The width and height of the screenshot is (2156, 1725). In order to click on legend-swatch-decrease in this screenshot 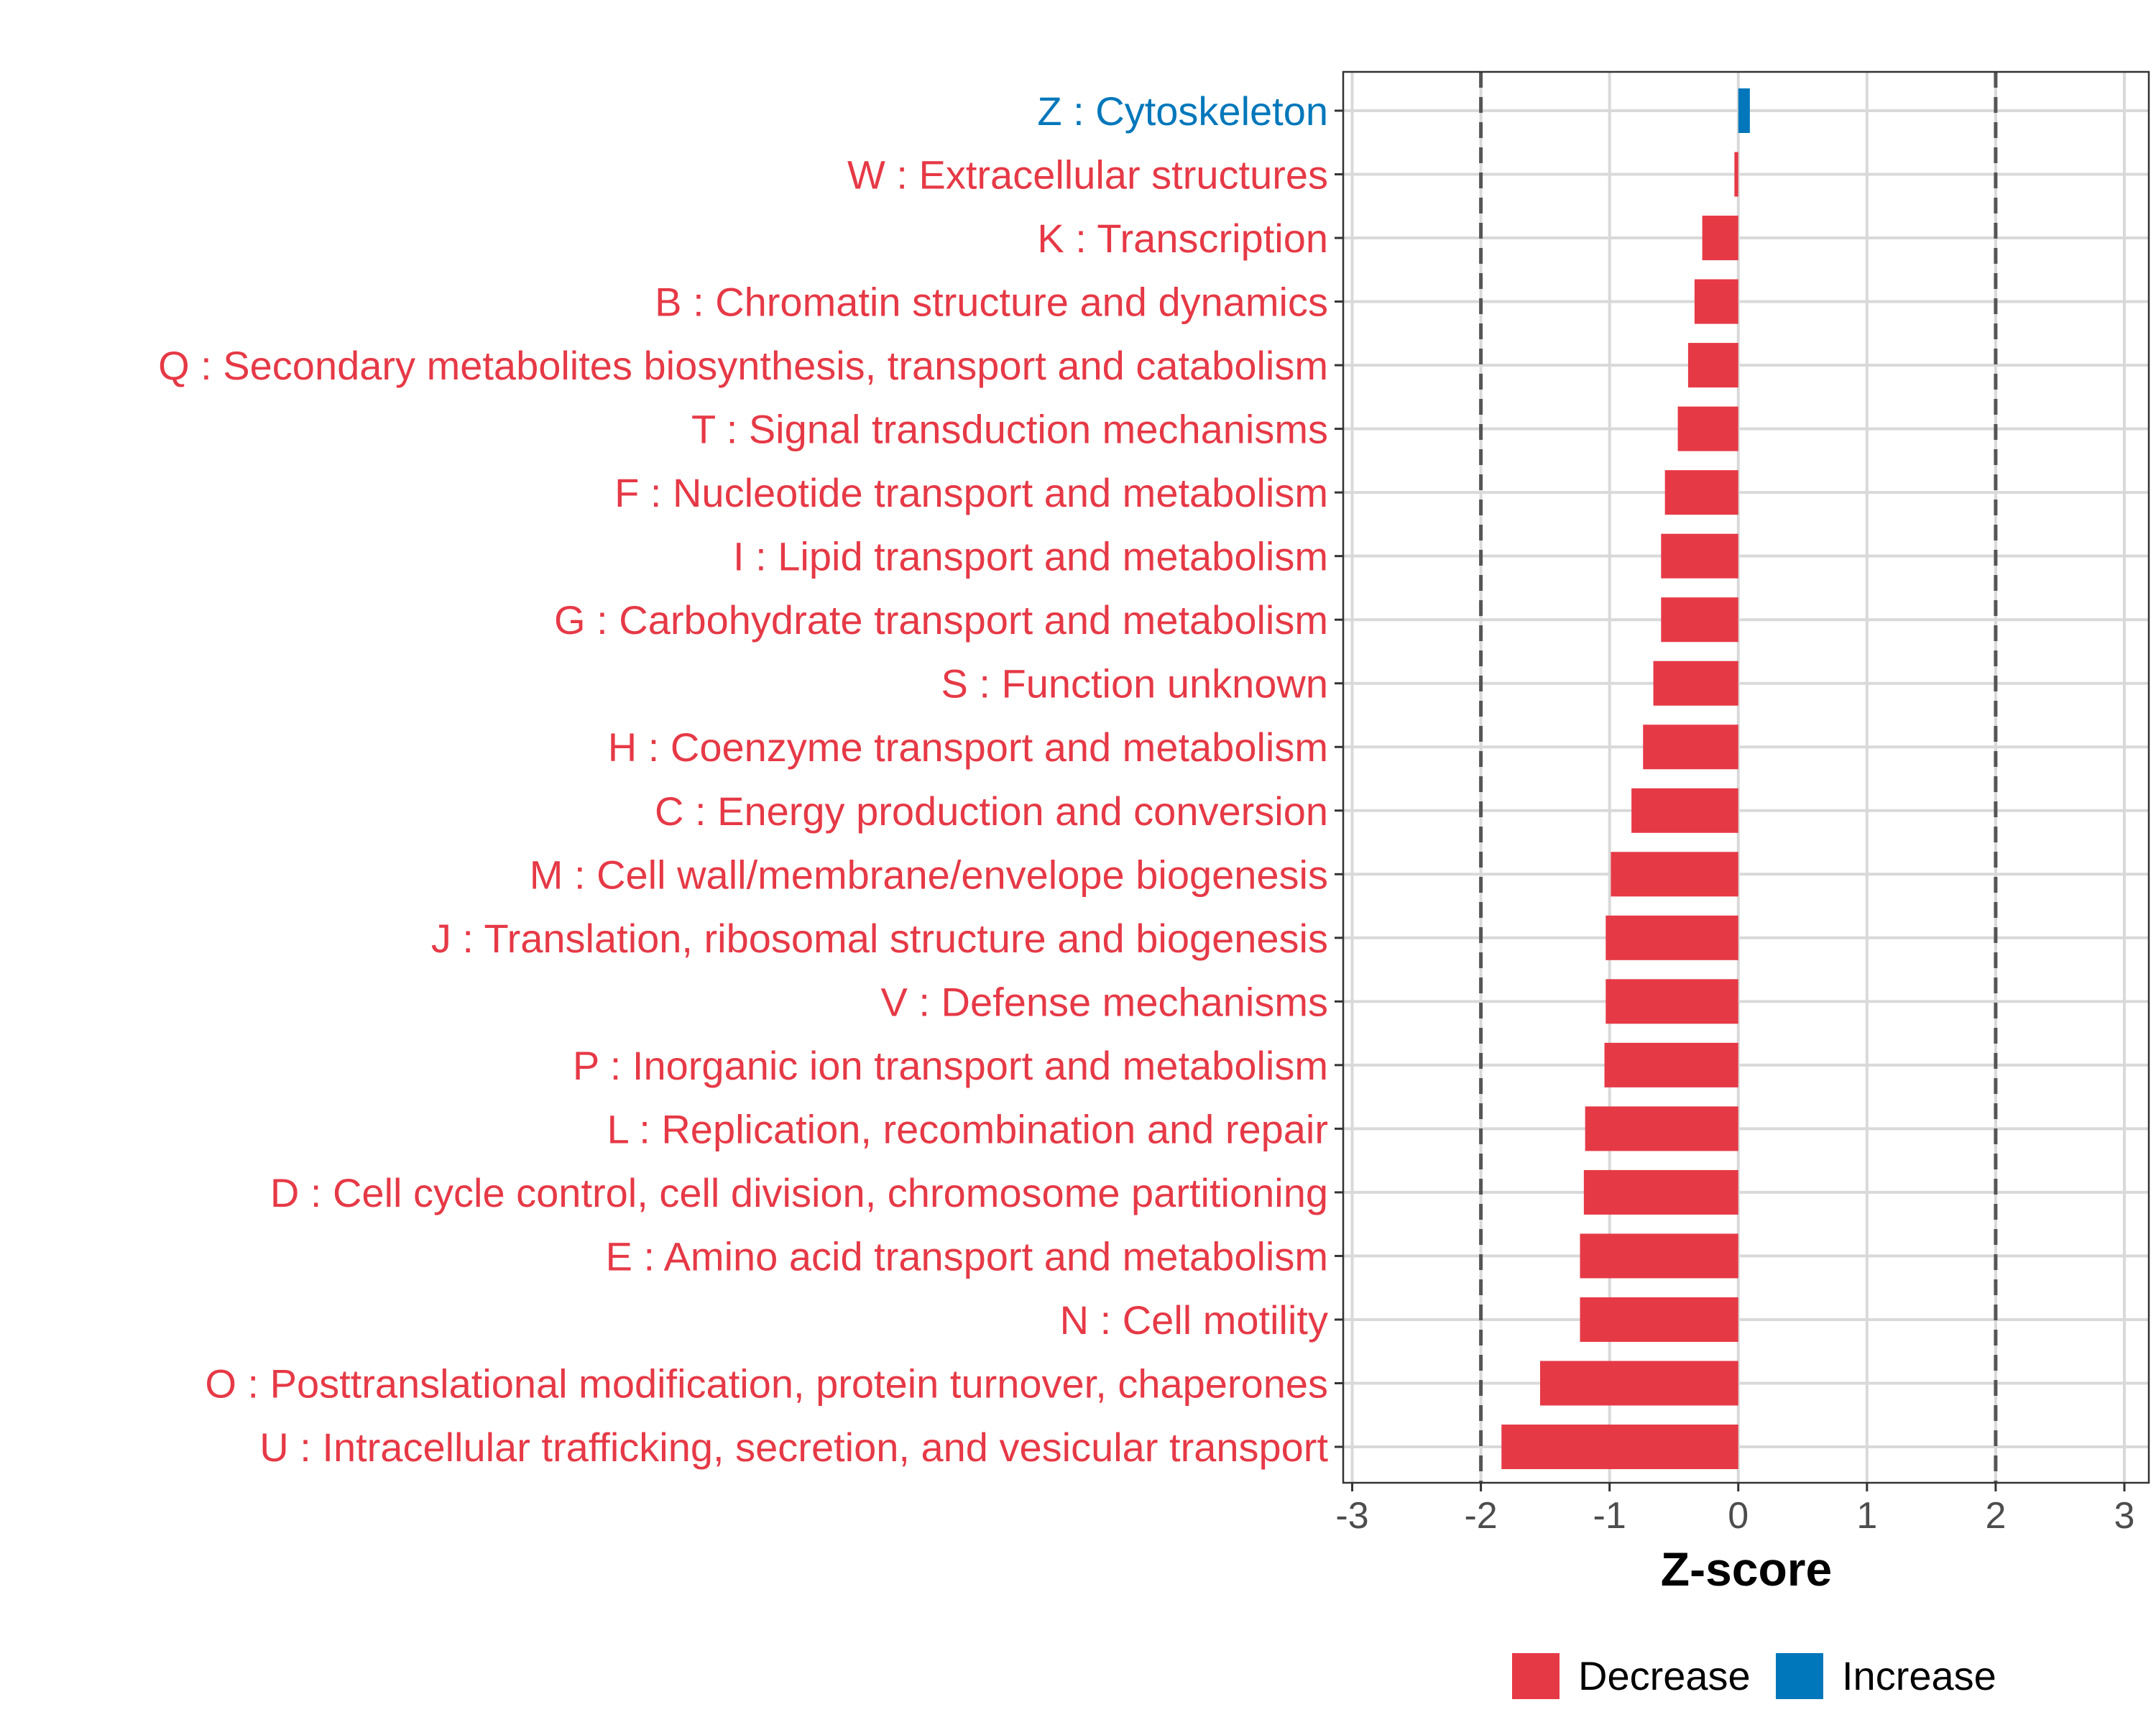, I will do `click(1536, 1676)`.